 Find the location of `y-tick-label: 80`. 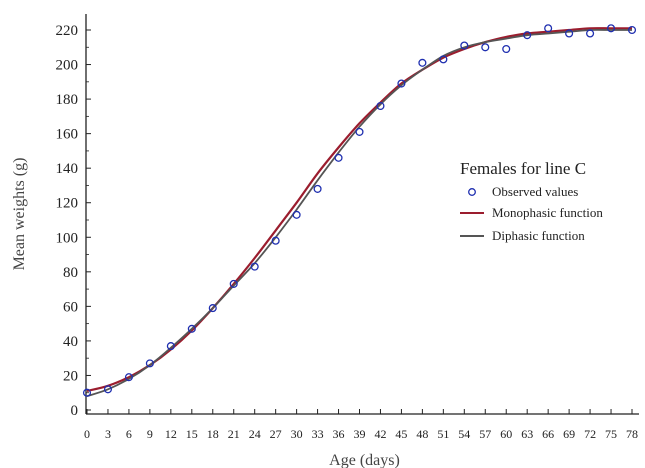

y-tick-label: 80 is located at coordinates (70, 273).